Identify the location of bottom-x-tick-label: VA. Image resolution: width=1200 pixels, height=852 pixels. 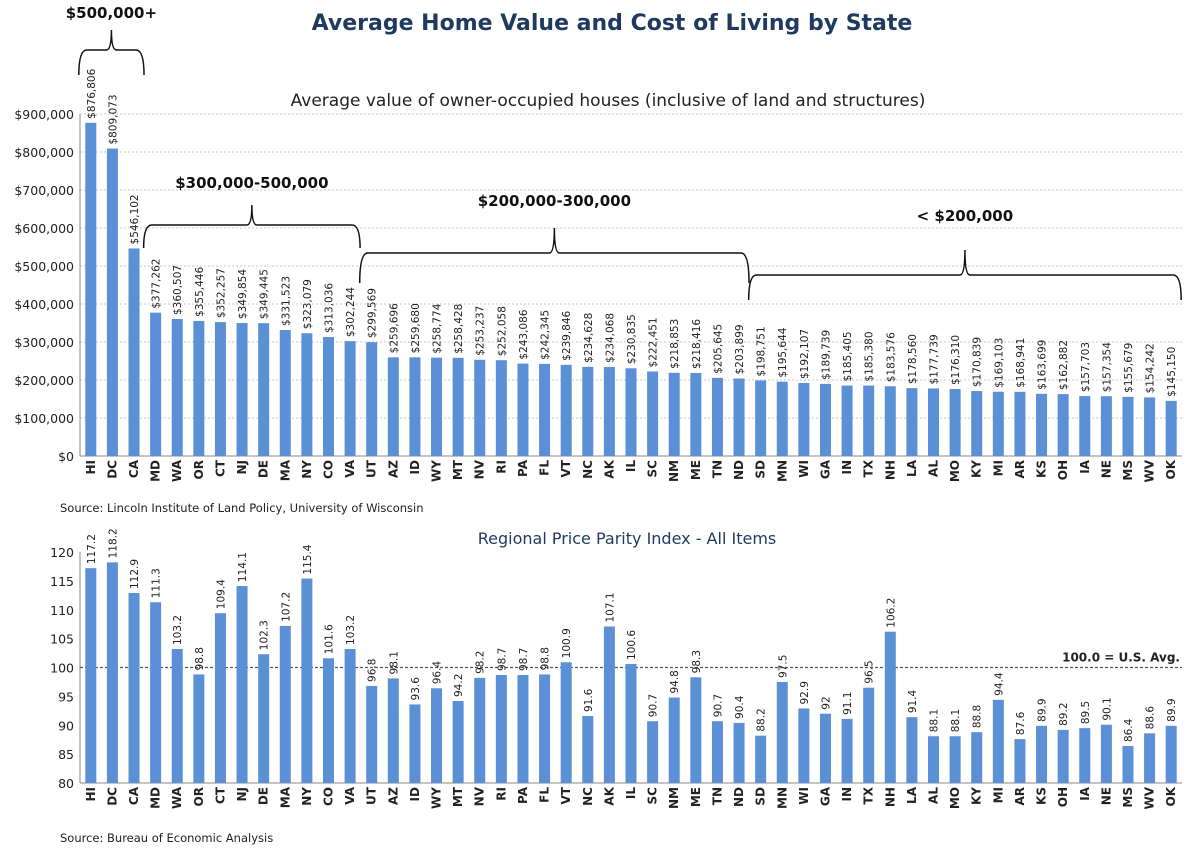
(350, 795).